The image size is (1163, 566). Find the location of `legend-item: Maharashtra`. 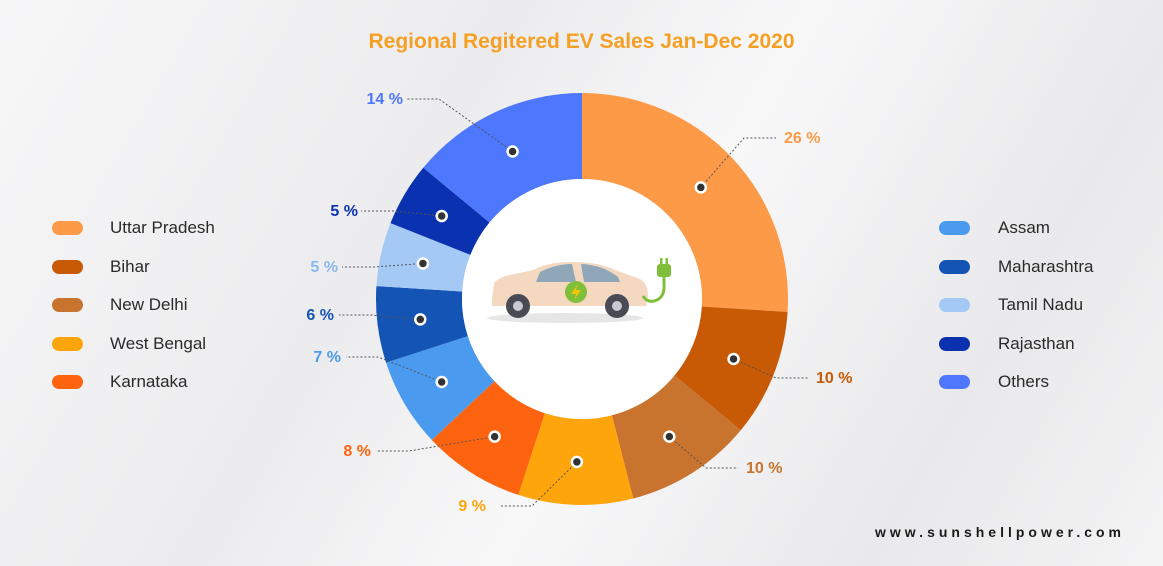

legend-item: Maharashtra is located at coordinates (1016, 267).